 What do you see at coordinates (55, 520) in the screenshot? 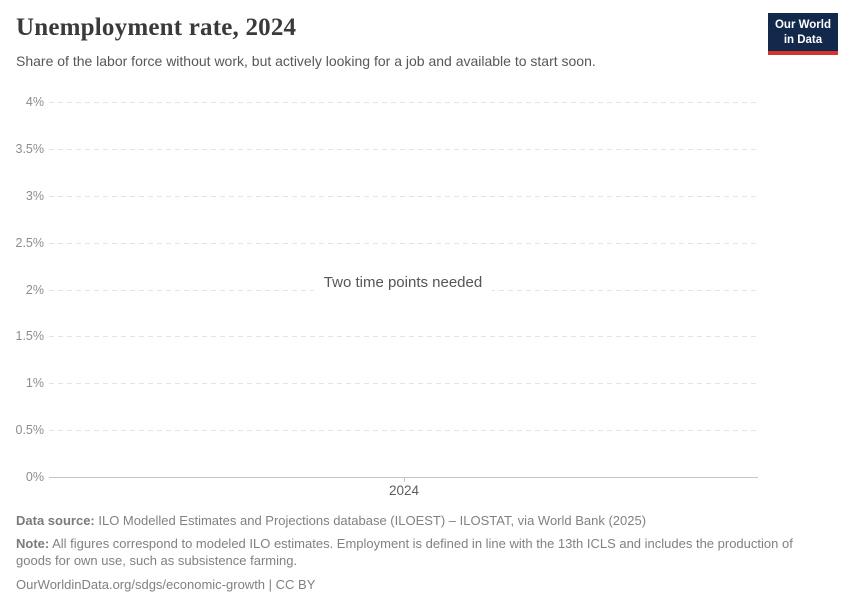
I see `data-source-label: Data source:` at bounding box center [55, 520].